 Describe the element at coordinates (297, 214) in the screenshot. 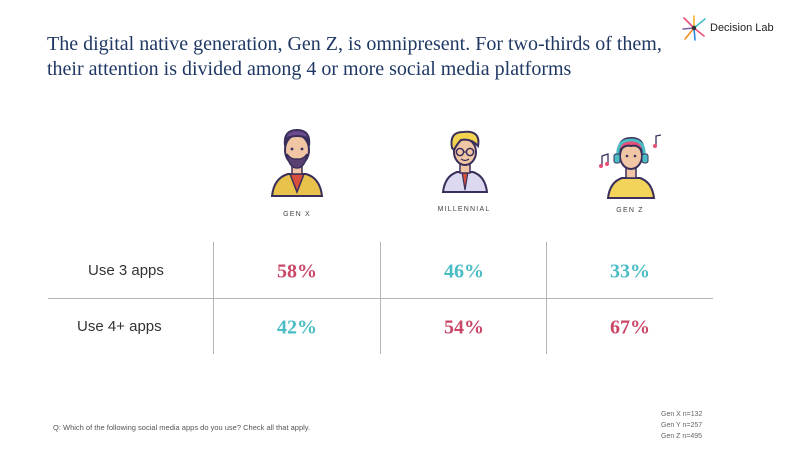

I see `column-header-gen-x: GEN X` at that location.